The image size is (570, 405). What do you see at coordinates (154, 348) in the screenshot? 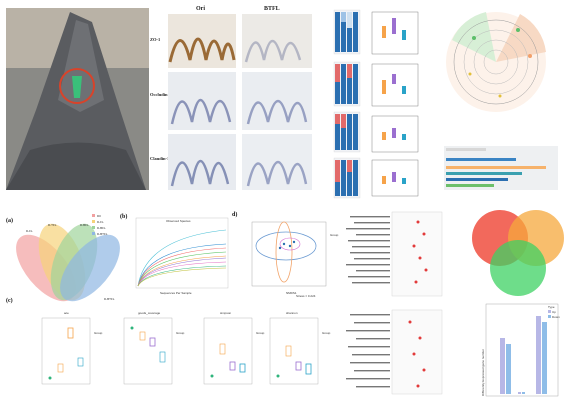
I see `alpha-goods-coverage: goods_coverage Group` at bounding box center [154, 348].